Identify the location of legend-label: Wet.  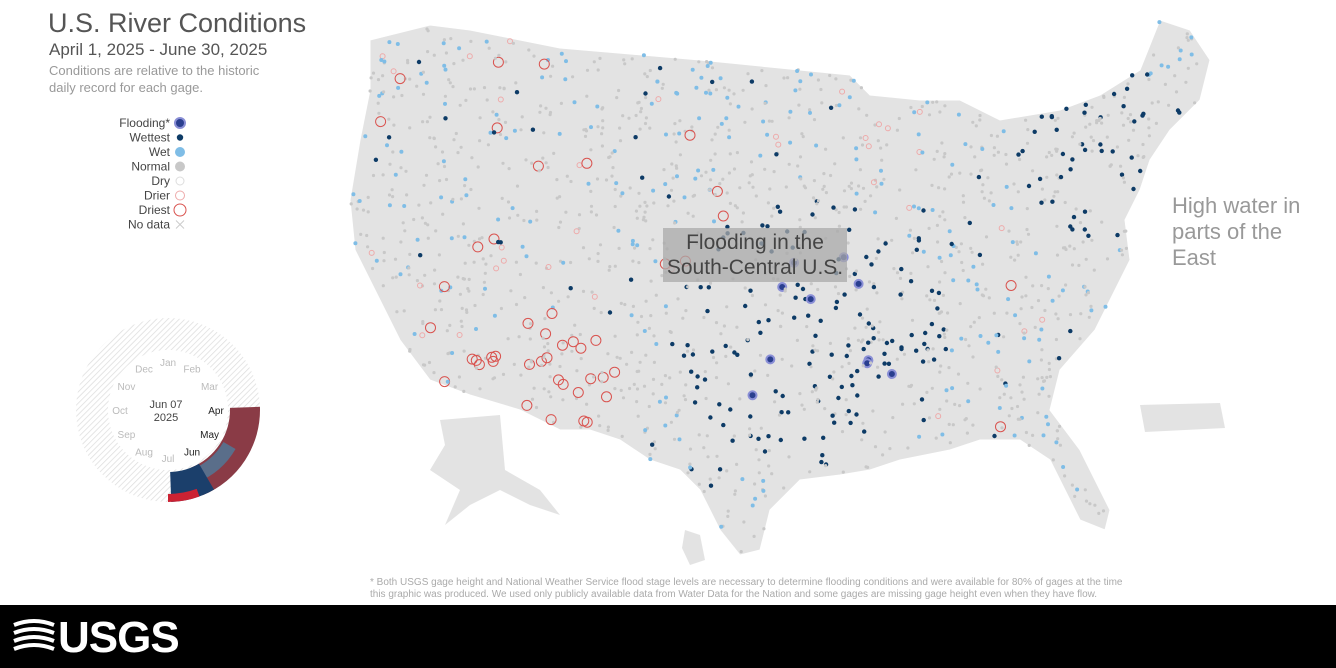
(160, 152).